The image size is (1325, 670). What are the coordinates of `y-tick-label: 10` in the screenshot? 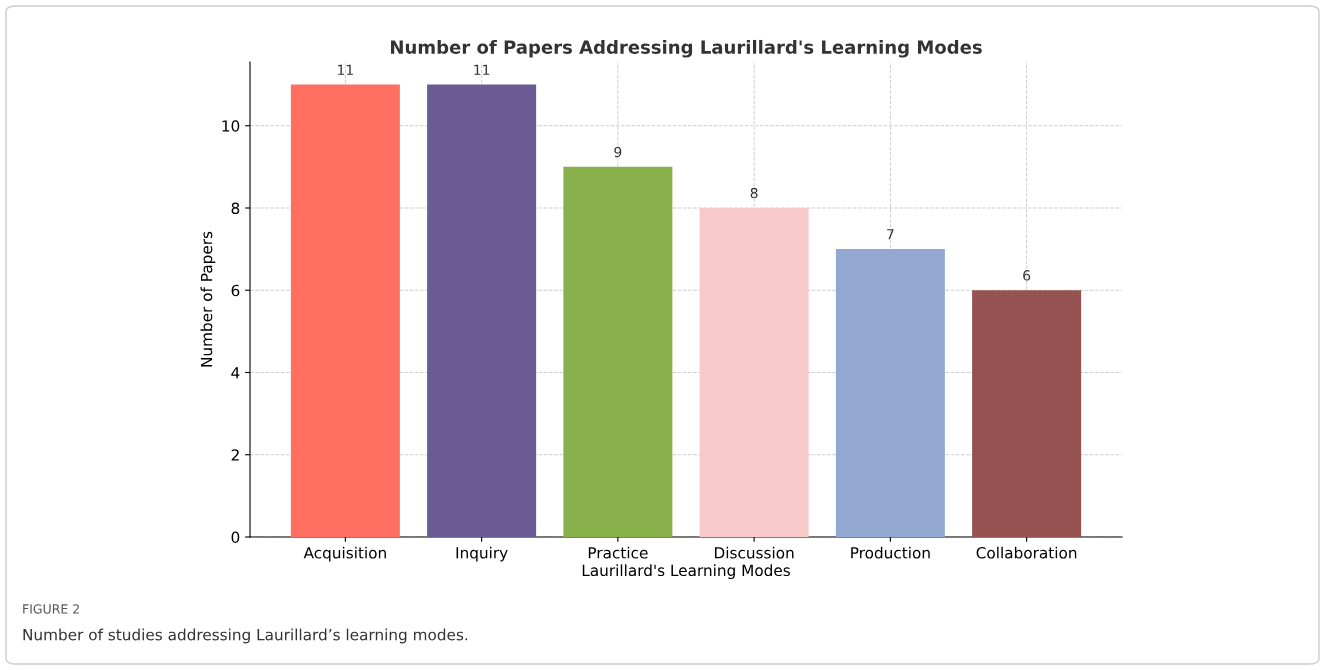 It's located at (231, 126).